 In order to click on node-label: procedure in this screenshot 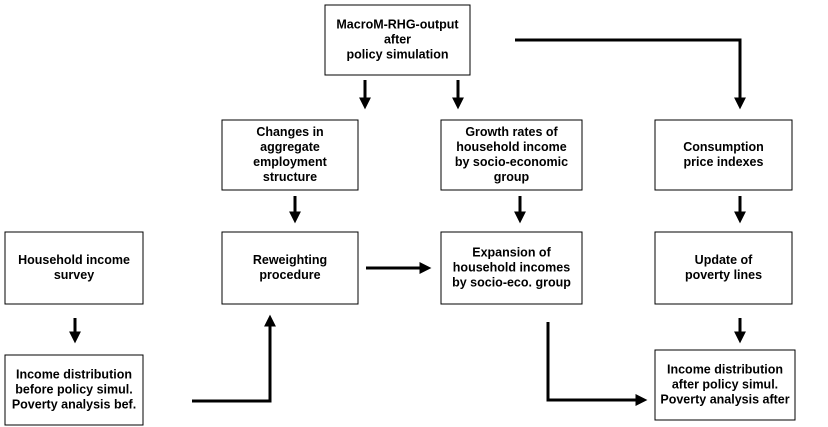, I will do `click(289, 275)`.